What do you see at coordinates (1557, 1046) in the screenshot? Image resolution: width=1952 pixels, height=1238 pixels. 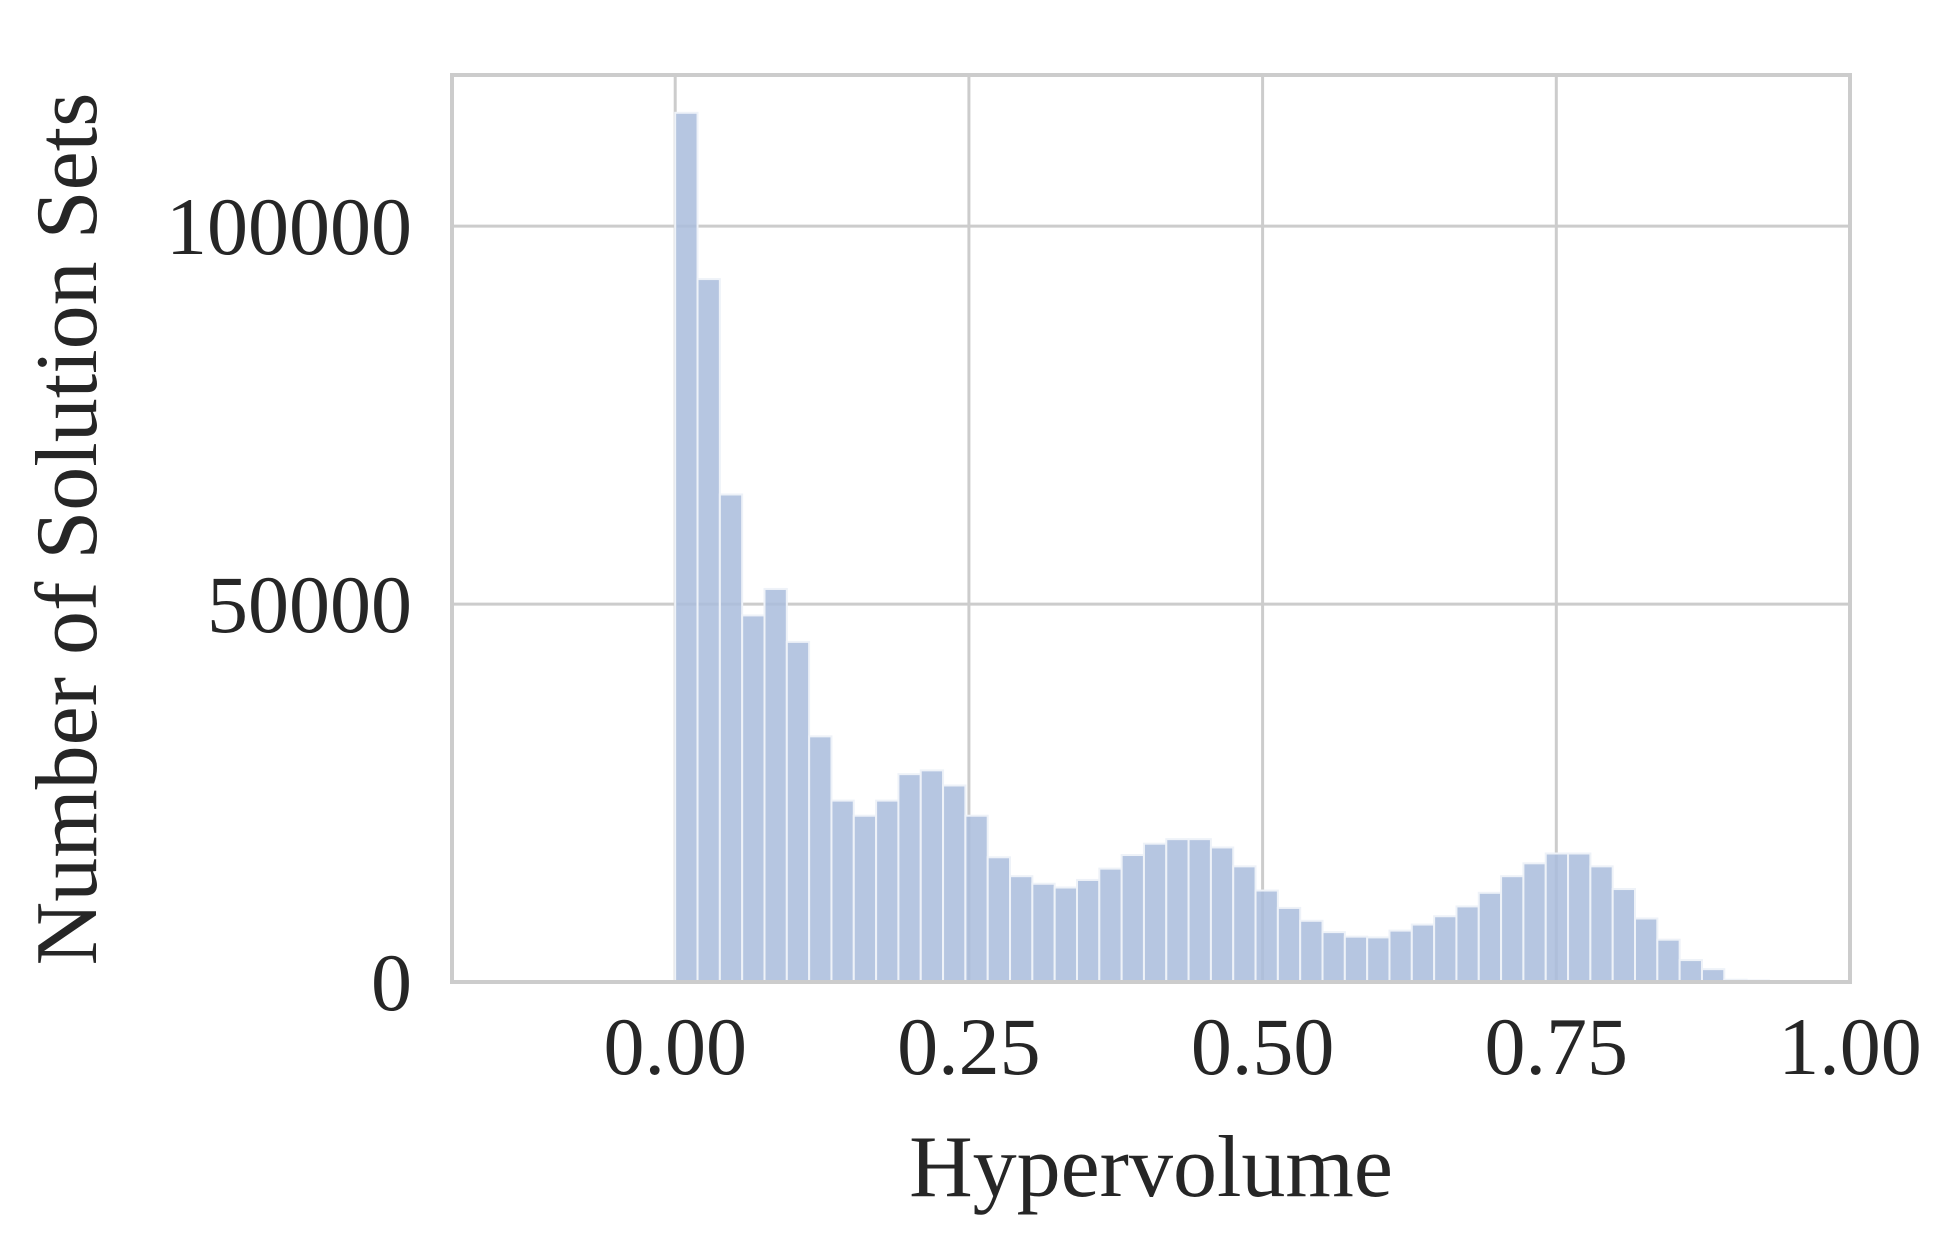 I see `x-tick-label: 0.75` at bounding box center [1557, 1046].